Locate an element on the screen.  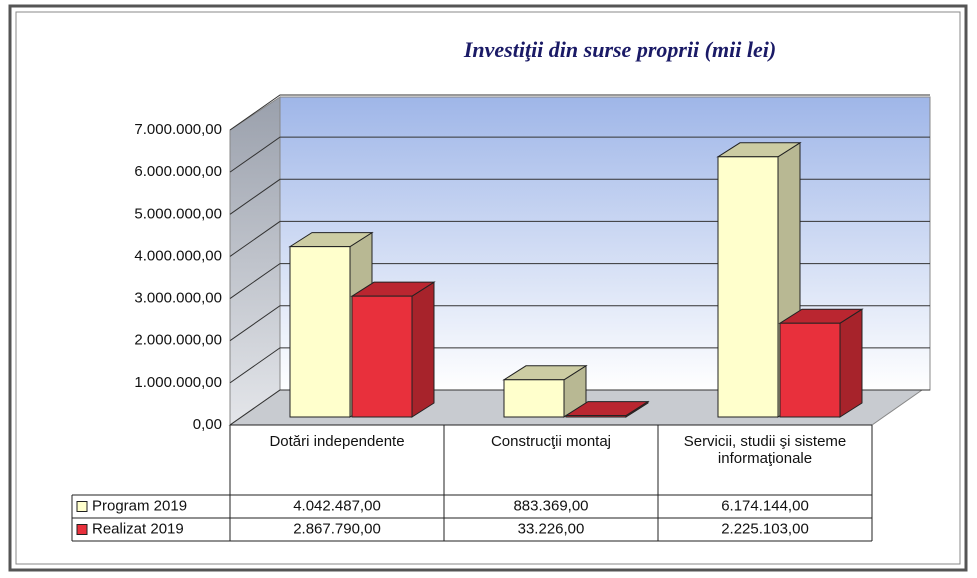
y-tick-label: 7.000.000,00 is located at coordinates (178, 129).